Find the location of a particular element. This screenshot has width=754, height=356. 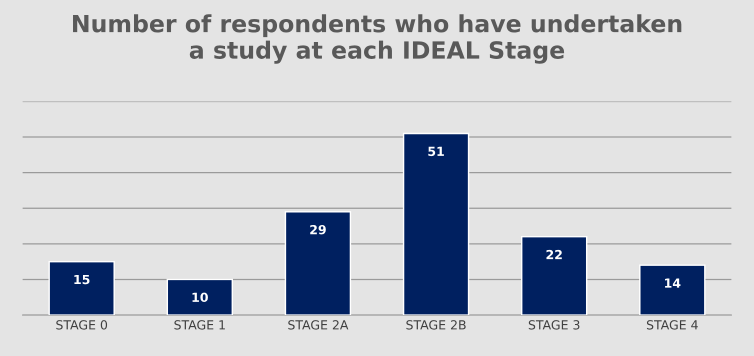

data-label: 29 is located at coordinates (318, 229).